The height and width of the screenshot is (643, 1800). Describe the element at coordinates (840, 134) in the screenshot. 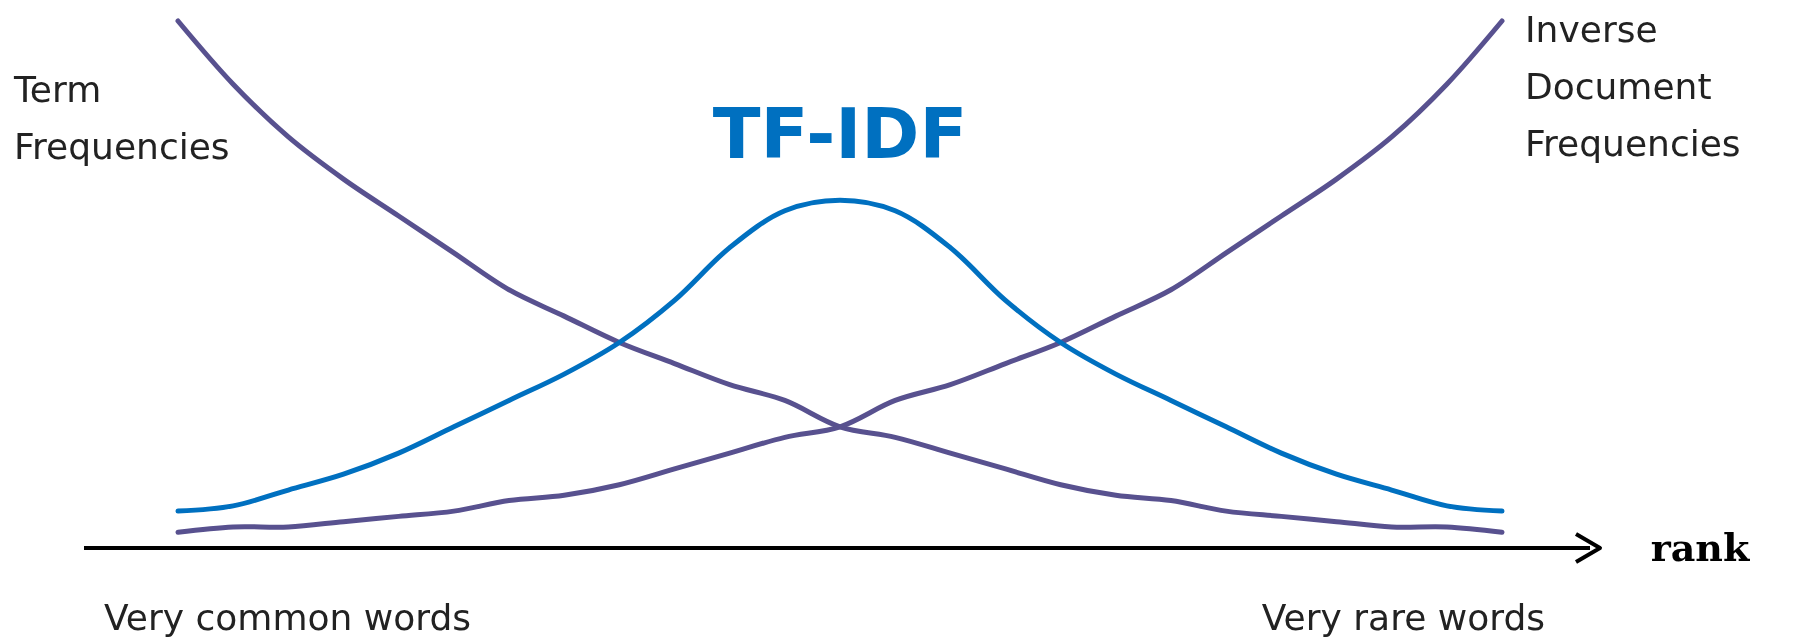

I see `series-label: TF-IDF` at that location.